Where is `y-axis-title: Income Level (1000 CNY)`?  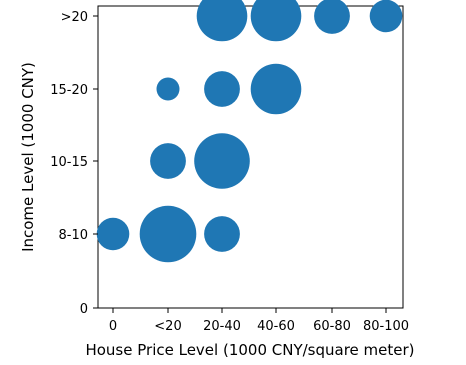 y-axis-title: Income Level (1000 CNY) is located at coordinates (28, 157).